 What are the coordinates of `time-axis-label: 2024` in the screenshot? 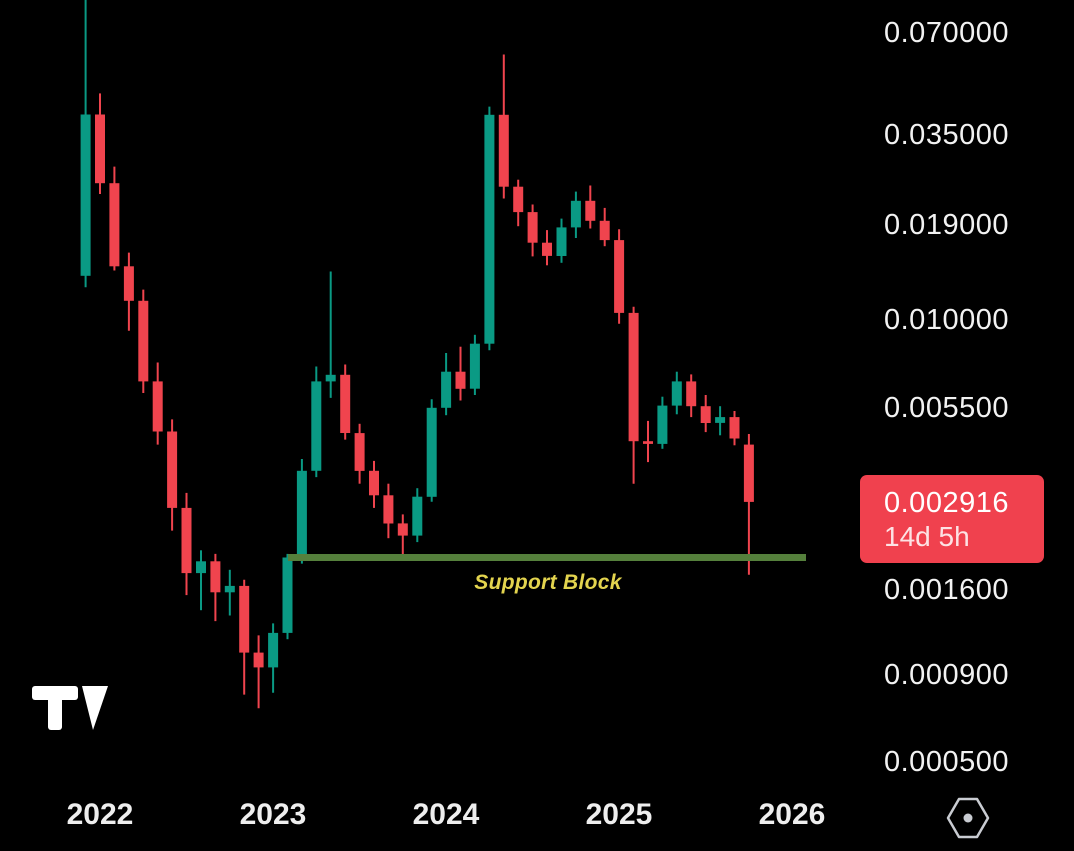 It's located at (446, 814).